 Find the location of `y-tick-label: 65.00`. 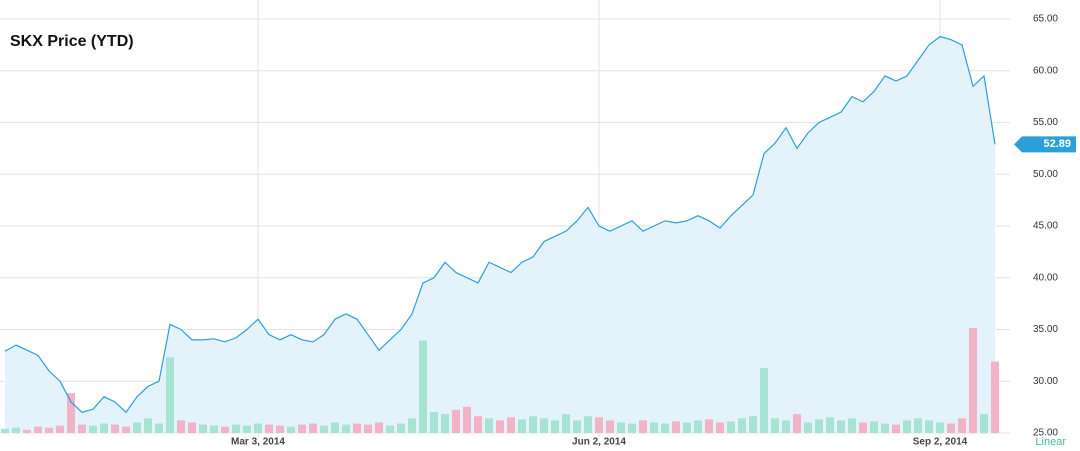

y-tick-label: 65.00 is located at coordinates (1045, 19).